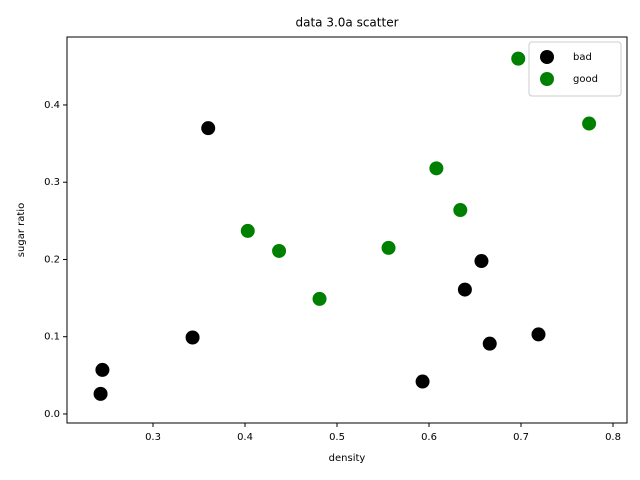  I want to click on x-tick-label: 0.5, so click(337, 437).